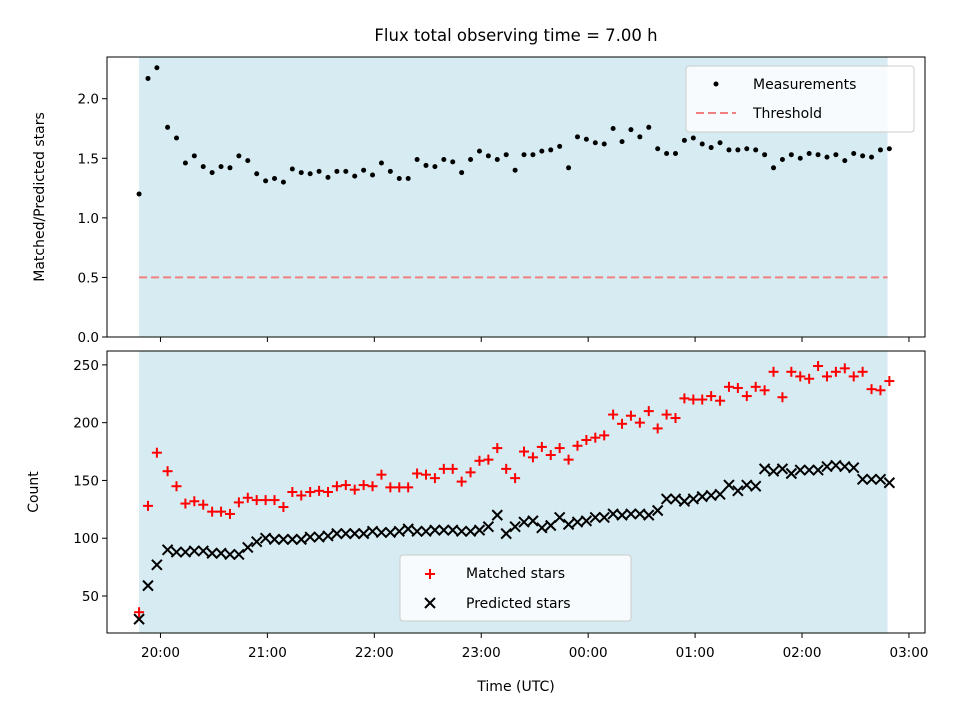  What do you see at coordinates (802, 653) in the screenshot?
I see `count-x-tick-label: 02:00` at bounding box center [802, 653].